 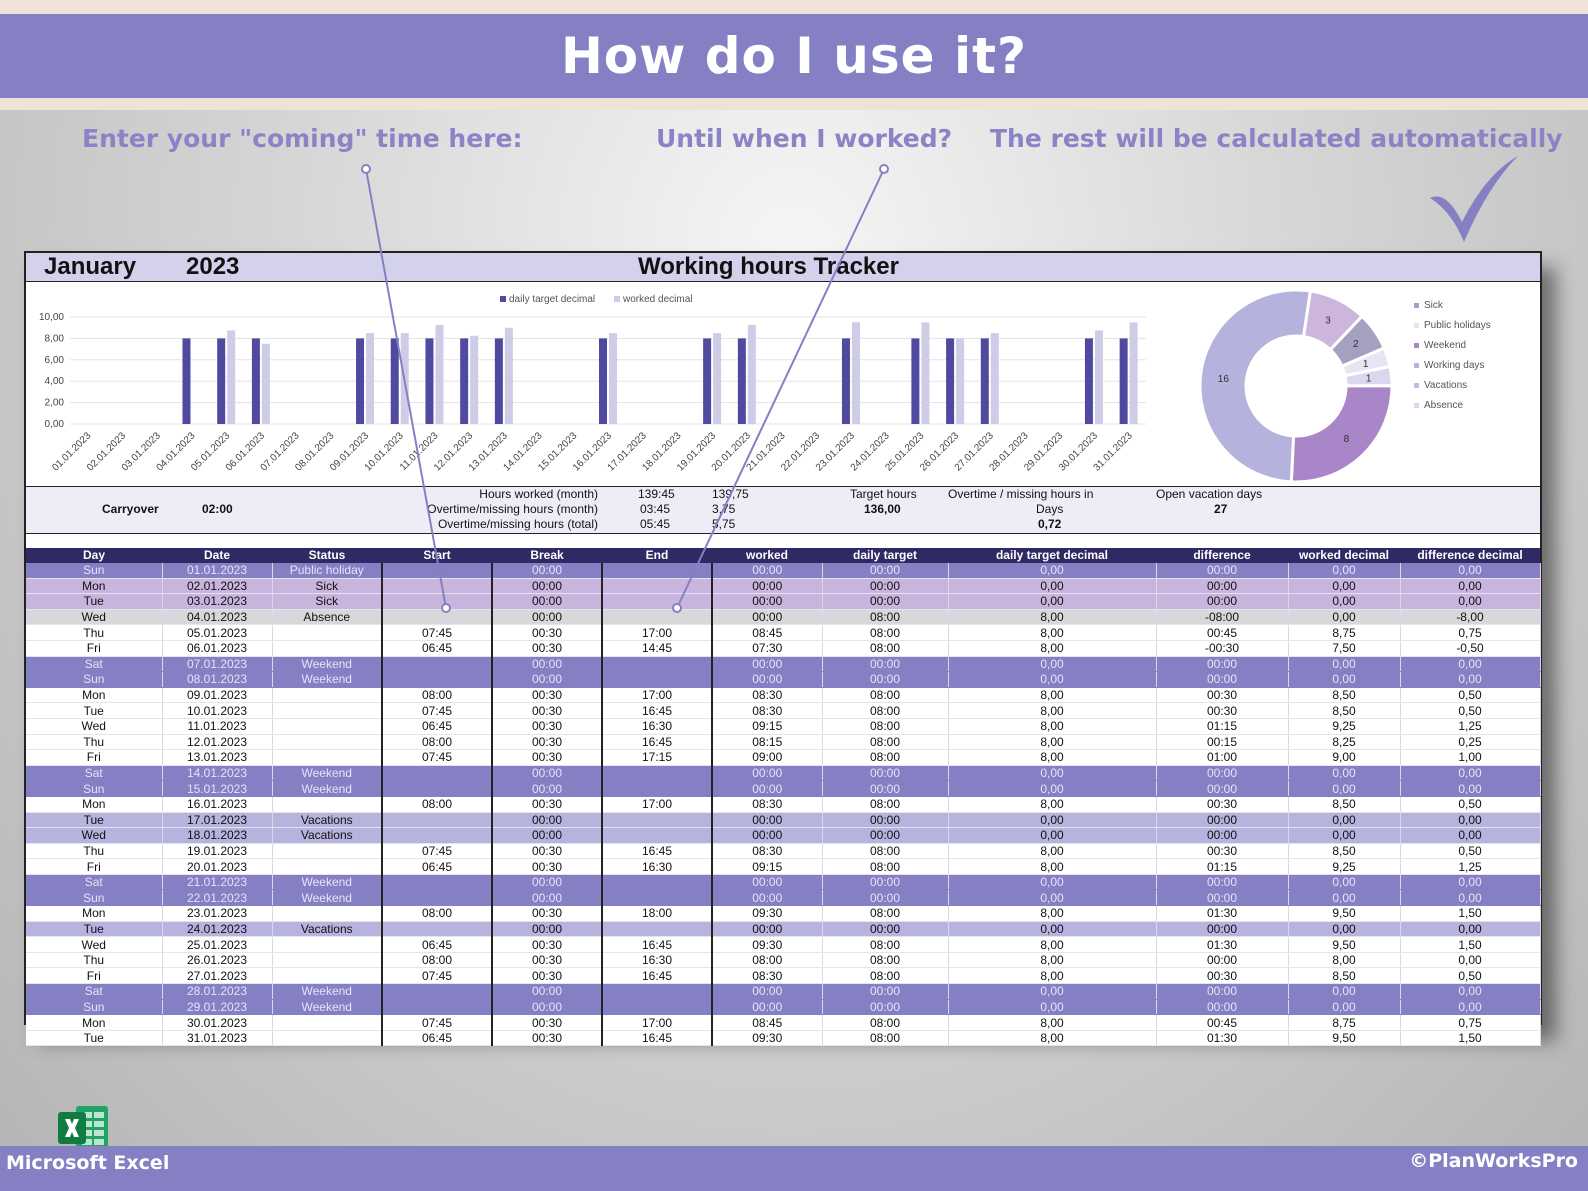 What do you see at coordinates (657, 757) in the screenshot?
I see `table-cell: 17:15` at bounding box center [657, 757].